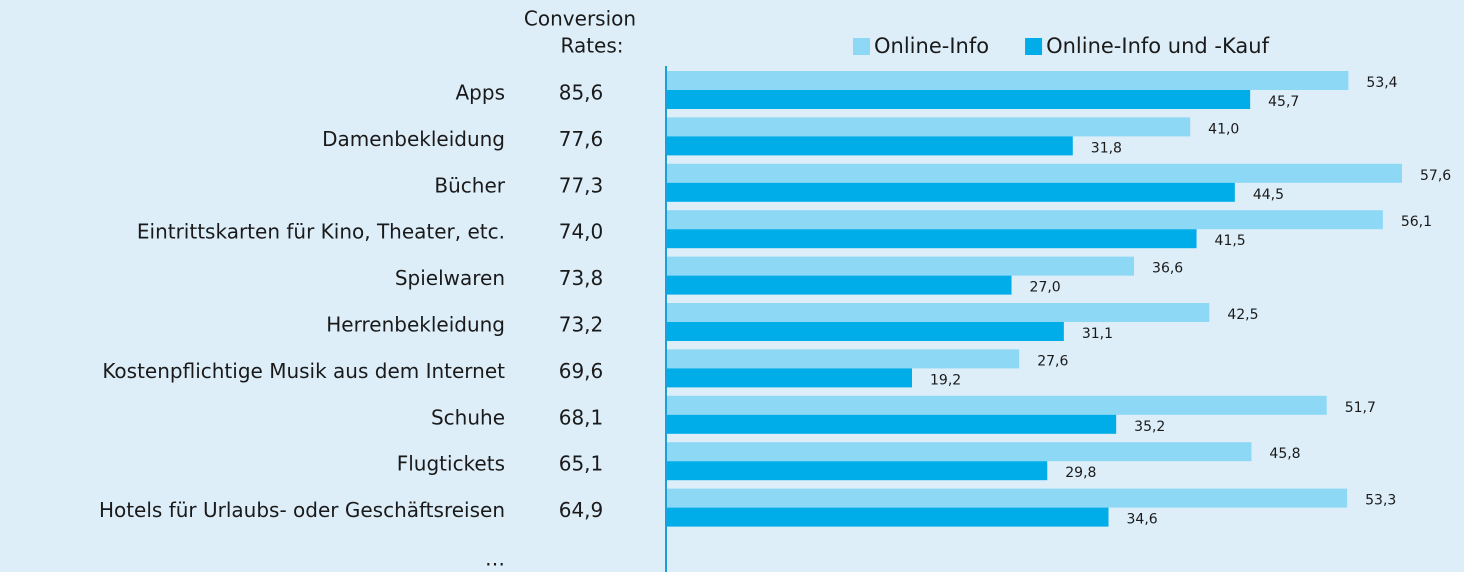 This screenshot has width=1464, height=572. I want to click on conversion-rate: 73,8, so click(581, 278).